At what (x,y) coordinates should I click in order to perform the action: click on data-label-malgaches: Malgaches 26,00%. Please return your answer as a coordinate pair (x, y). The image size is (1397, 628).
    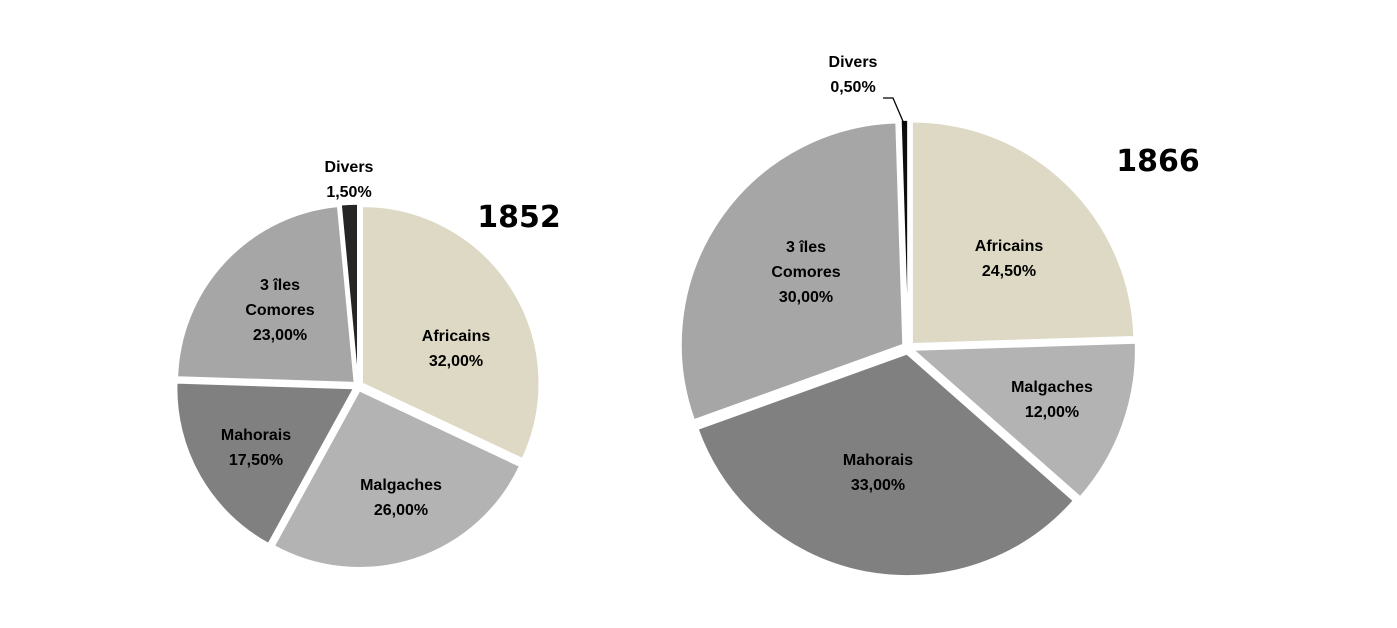
    Looking at the image, I should click on (401, 498).